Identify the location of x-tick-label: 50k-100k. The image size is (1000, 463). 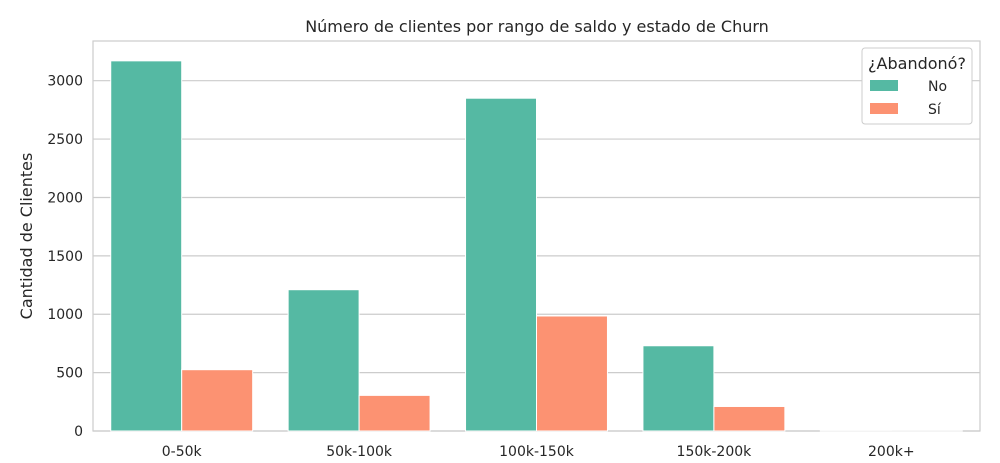
(359, 452).